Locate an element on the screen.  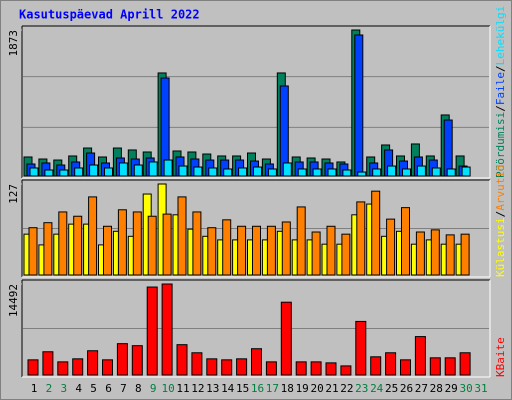
x-tick-label: 16 is located at coordinates (257, 388).